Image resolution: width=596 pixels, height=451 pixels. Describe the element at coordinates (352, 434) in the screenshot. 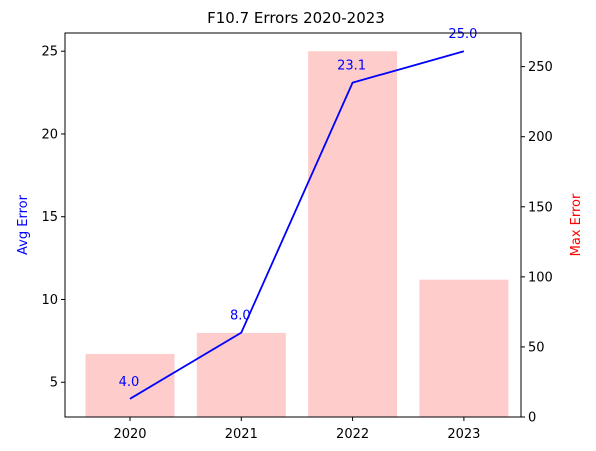

I see `x-tick-label: 2022` at that location.